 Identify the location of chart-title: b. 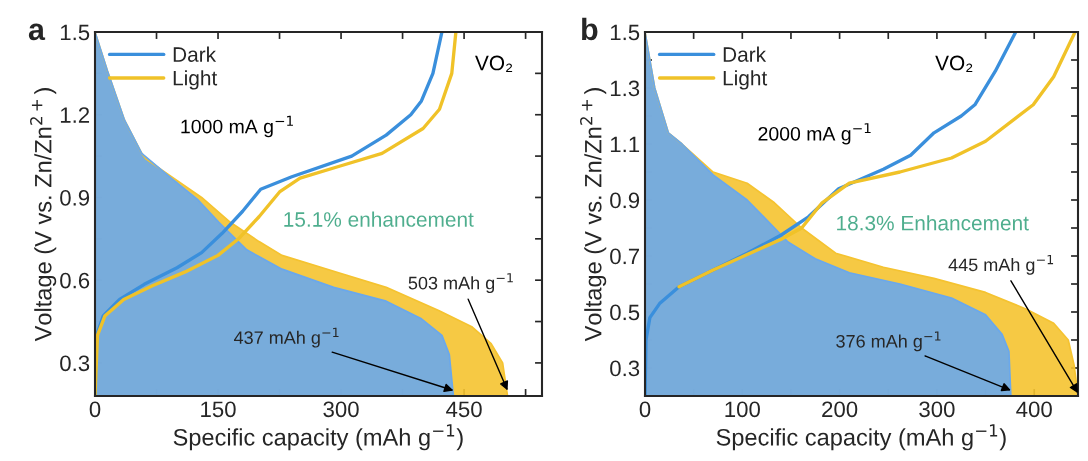
(590, 29).